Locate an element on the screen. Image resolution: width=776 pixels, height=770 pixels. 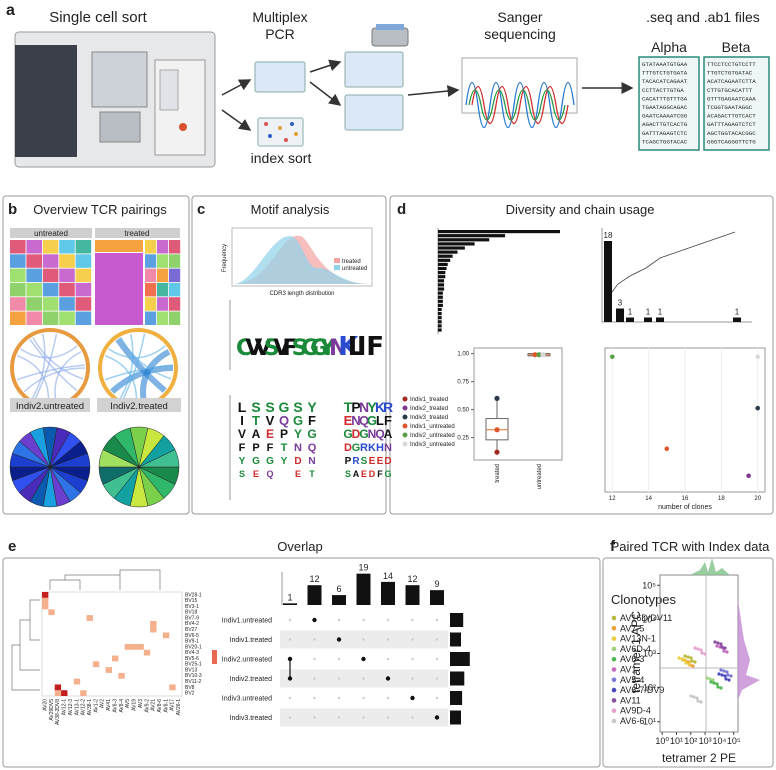
column-label: AV2 is located at coordinates (103, 703).